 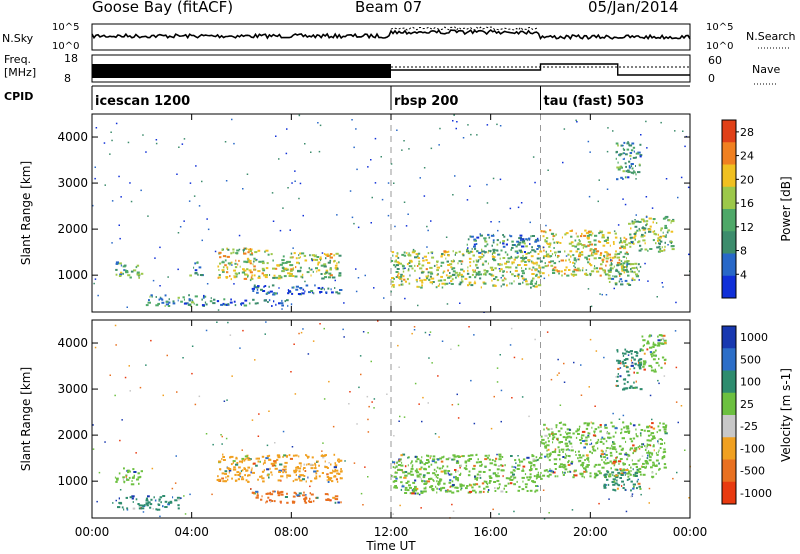 What do you see at coordinates (633, 8) in the screenshot?
I see `date-label: 05/Jan/2014` at bounding box center [633, 8].